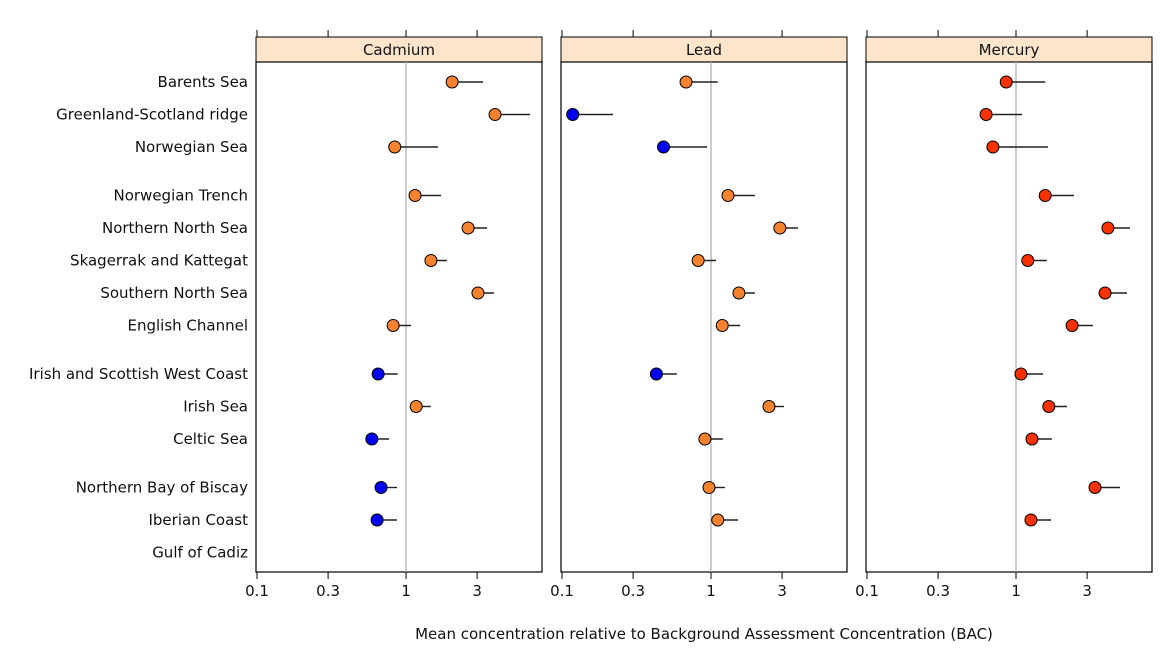 The height and width of the screenshot is (654, 1170). Describe the element at coordinates (162, 488) in the screenshot. I see `row-label: Northern Bay of Biscay` at that location.